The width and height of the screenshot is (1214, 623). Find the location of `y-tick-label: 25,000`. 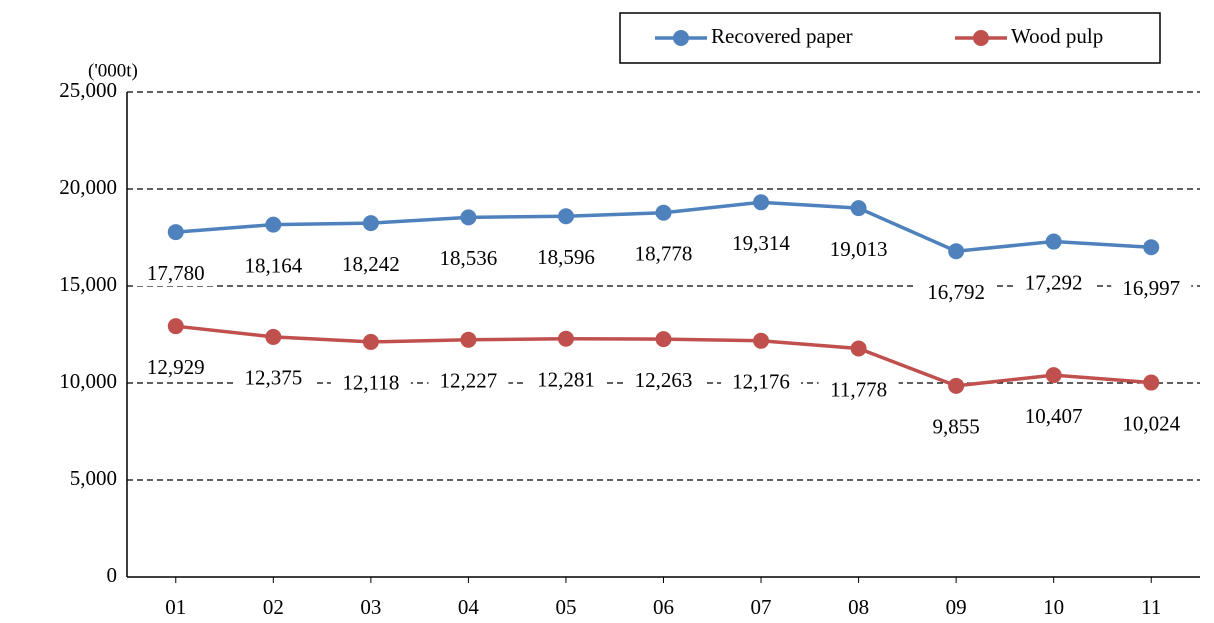

y-tick-label: 25,000 is located at coordinates (88, 90).